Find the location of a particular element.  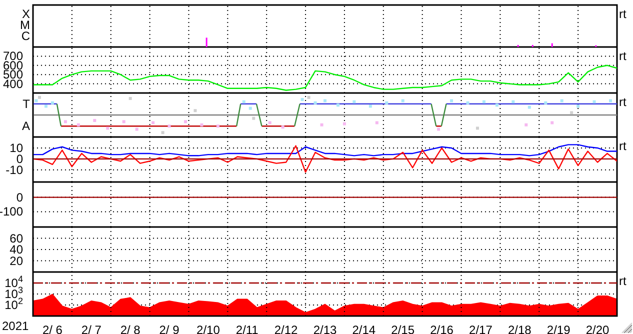

text: M is located at coordinates (25, 25).